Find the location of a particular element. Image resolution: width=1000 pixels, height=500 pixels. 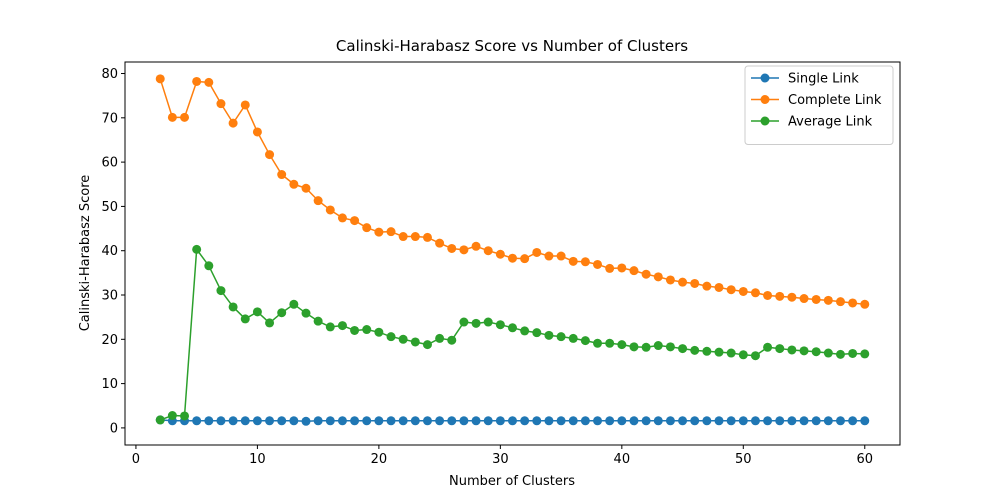

legend: Single Link Complete Link Average Link is located at coordinates (819, 105).